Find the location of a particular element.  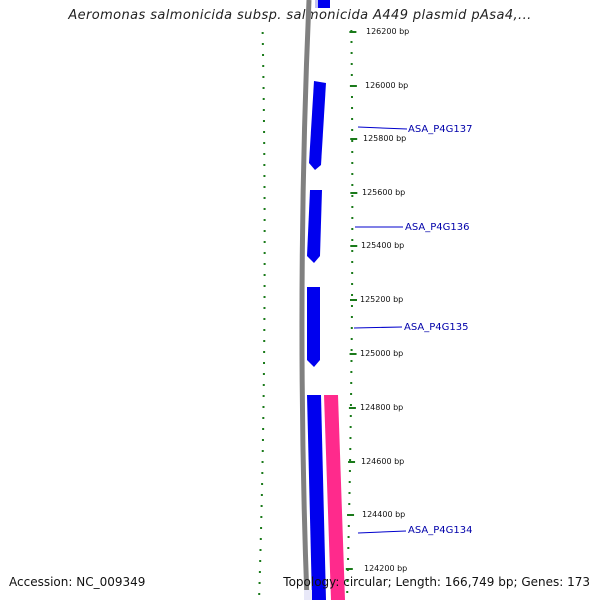

bp-label: 125000 bp is located at coordinates (381, 353).